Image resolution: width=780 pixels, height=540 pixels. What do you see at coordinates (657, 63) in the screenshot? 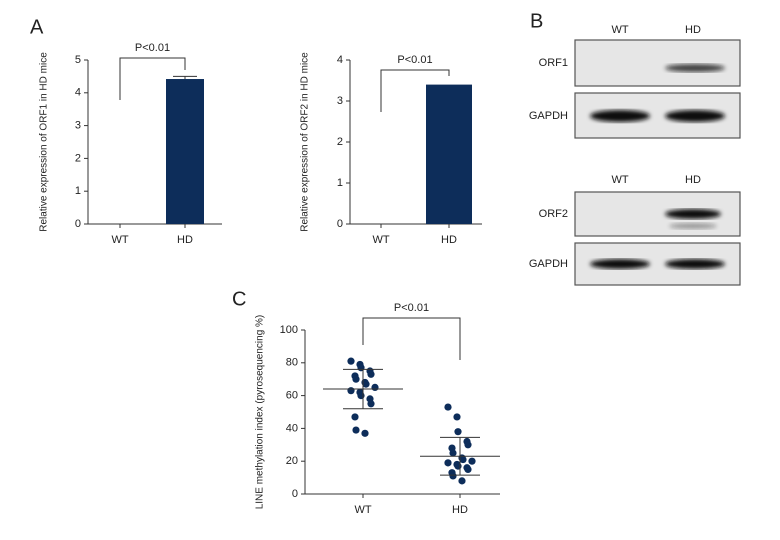
I see `blot-lane` at bounding box center [657, 63].